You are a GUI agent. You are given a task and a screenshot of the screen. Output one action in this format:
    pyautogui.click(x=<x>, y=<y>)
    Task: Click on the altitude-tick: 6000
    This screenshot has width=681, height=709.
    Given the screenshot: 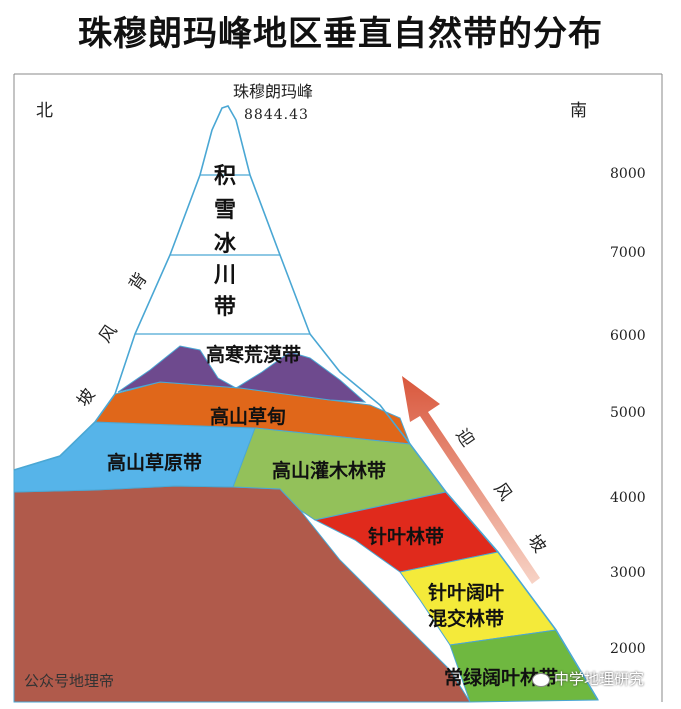 What is the action you would take?
    pyautogui.click(x=628, y=336)
    